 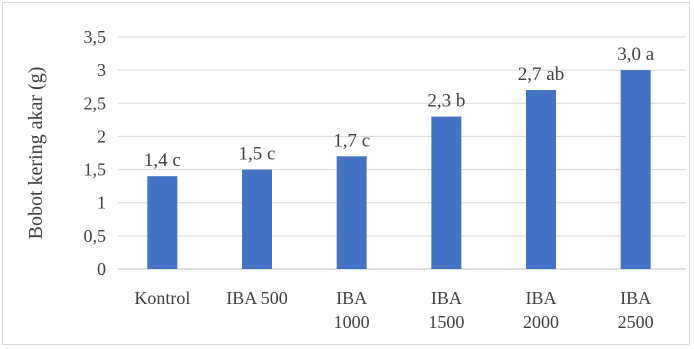 I want to click on y-tick-label: 1,5, so click(x=95, y=170).